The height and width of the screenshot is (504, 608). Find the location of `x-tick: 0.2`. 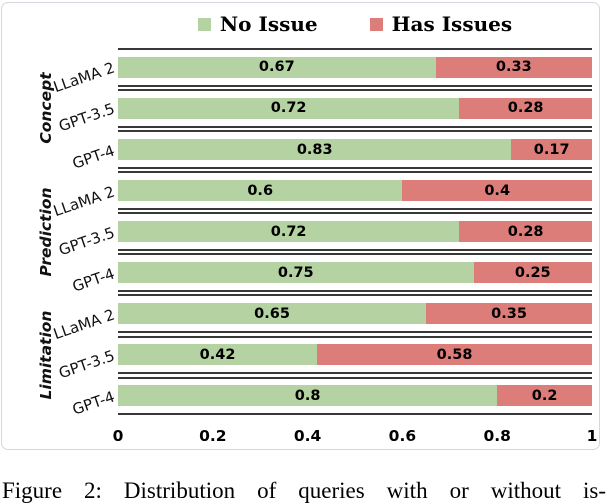

x-tick: 0.2 is located at coordinates (213, 436).